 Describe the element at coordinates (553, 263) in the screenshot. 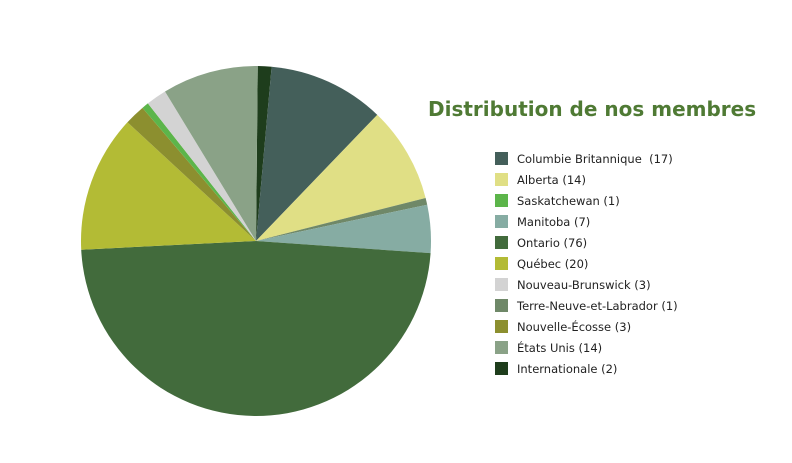

I see `legend-label: Québec (20)` at that location.